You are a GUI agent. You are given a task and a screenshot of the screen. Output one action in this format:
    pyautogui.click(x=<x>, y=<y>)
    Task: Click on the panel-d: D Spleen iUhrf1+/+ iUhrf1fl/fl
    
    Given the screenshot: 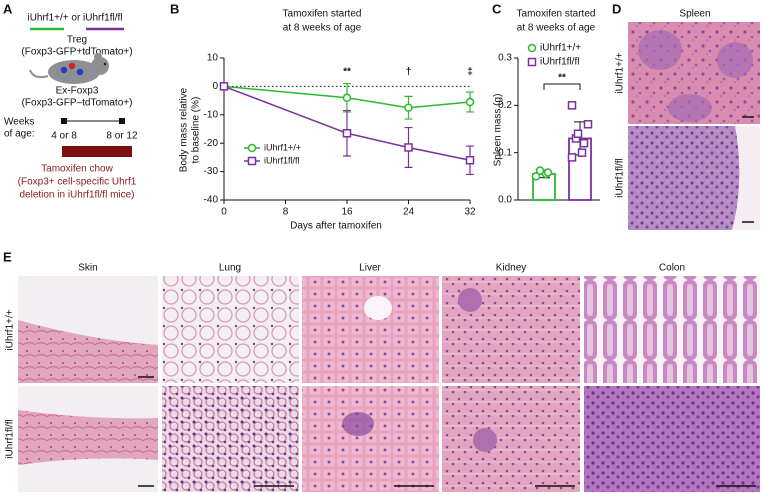 What is the action you would take?
    pyautogui.click(x=686, y=115)
    